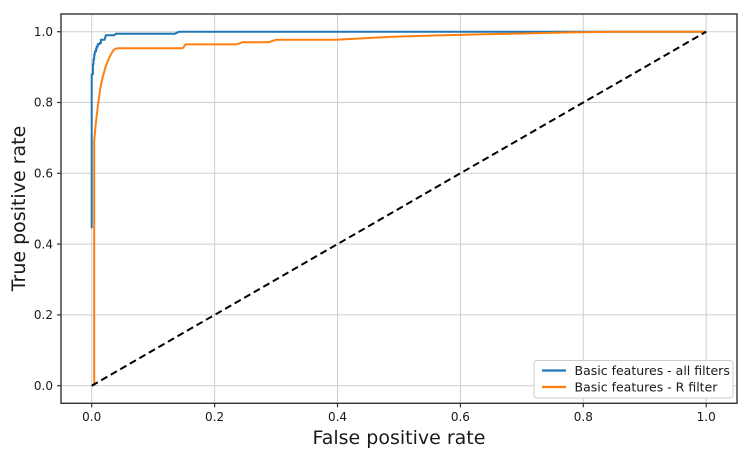 The image size is (745, 455). What do you see at coordinates (91, 417) in the screenshot?
I see `x-tick-label: 0.0` at bounding box center [91, 417].